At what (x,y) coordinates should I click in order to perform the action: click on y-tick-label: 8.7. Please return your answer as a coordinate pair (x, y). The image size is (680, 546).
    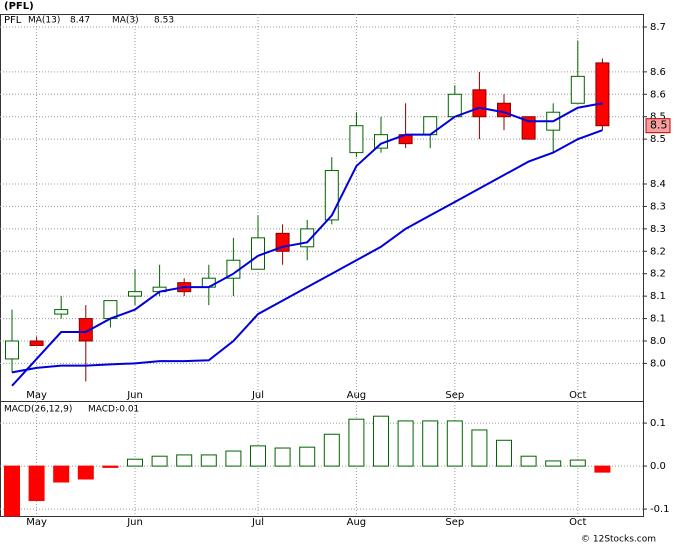
    Looking at the image, I should click on (658, 27).